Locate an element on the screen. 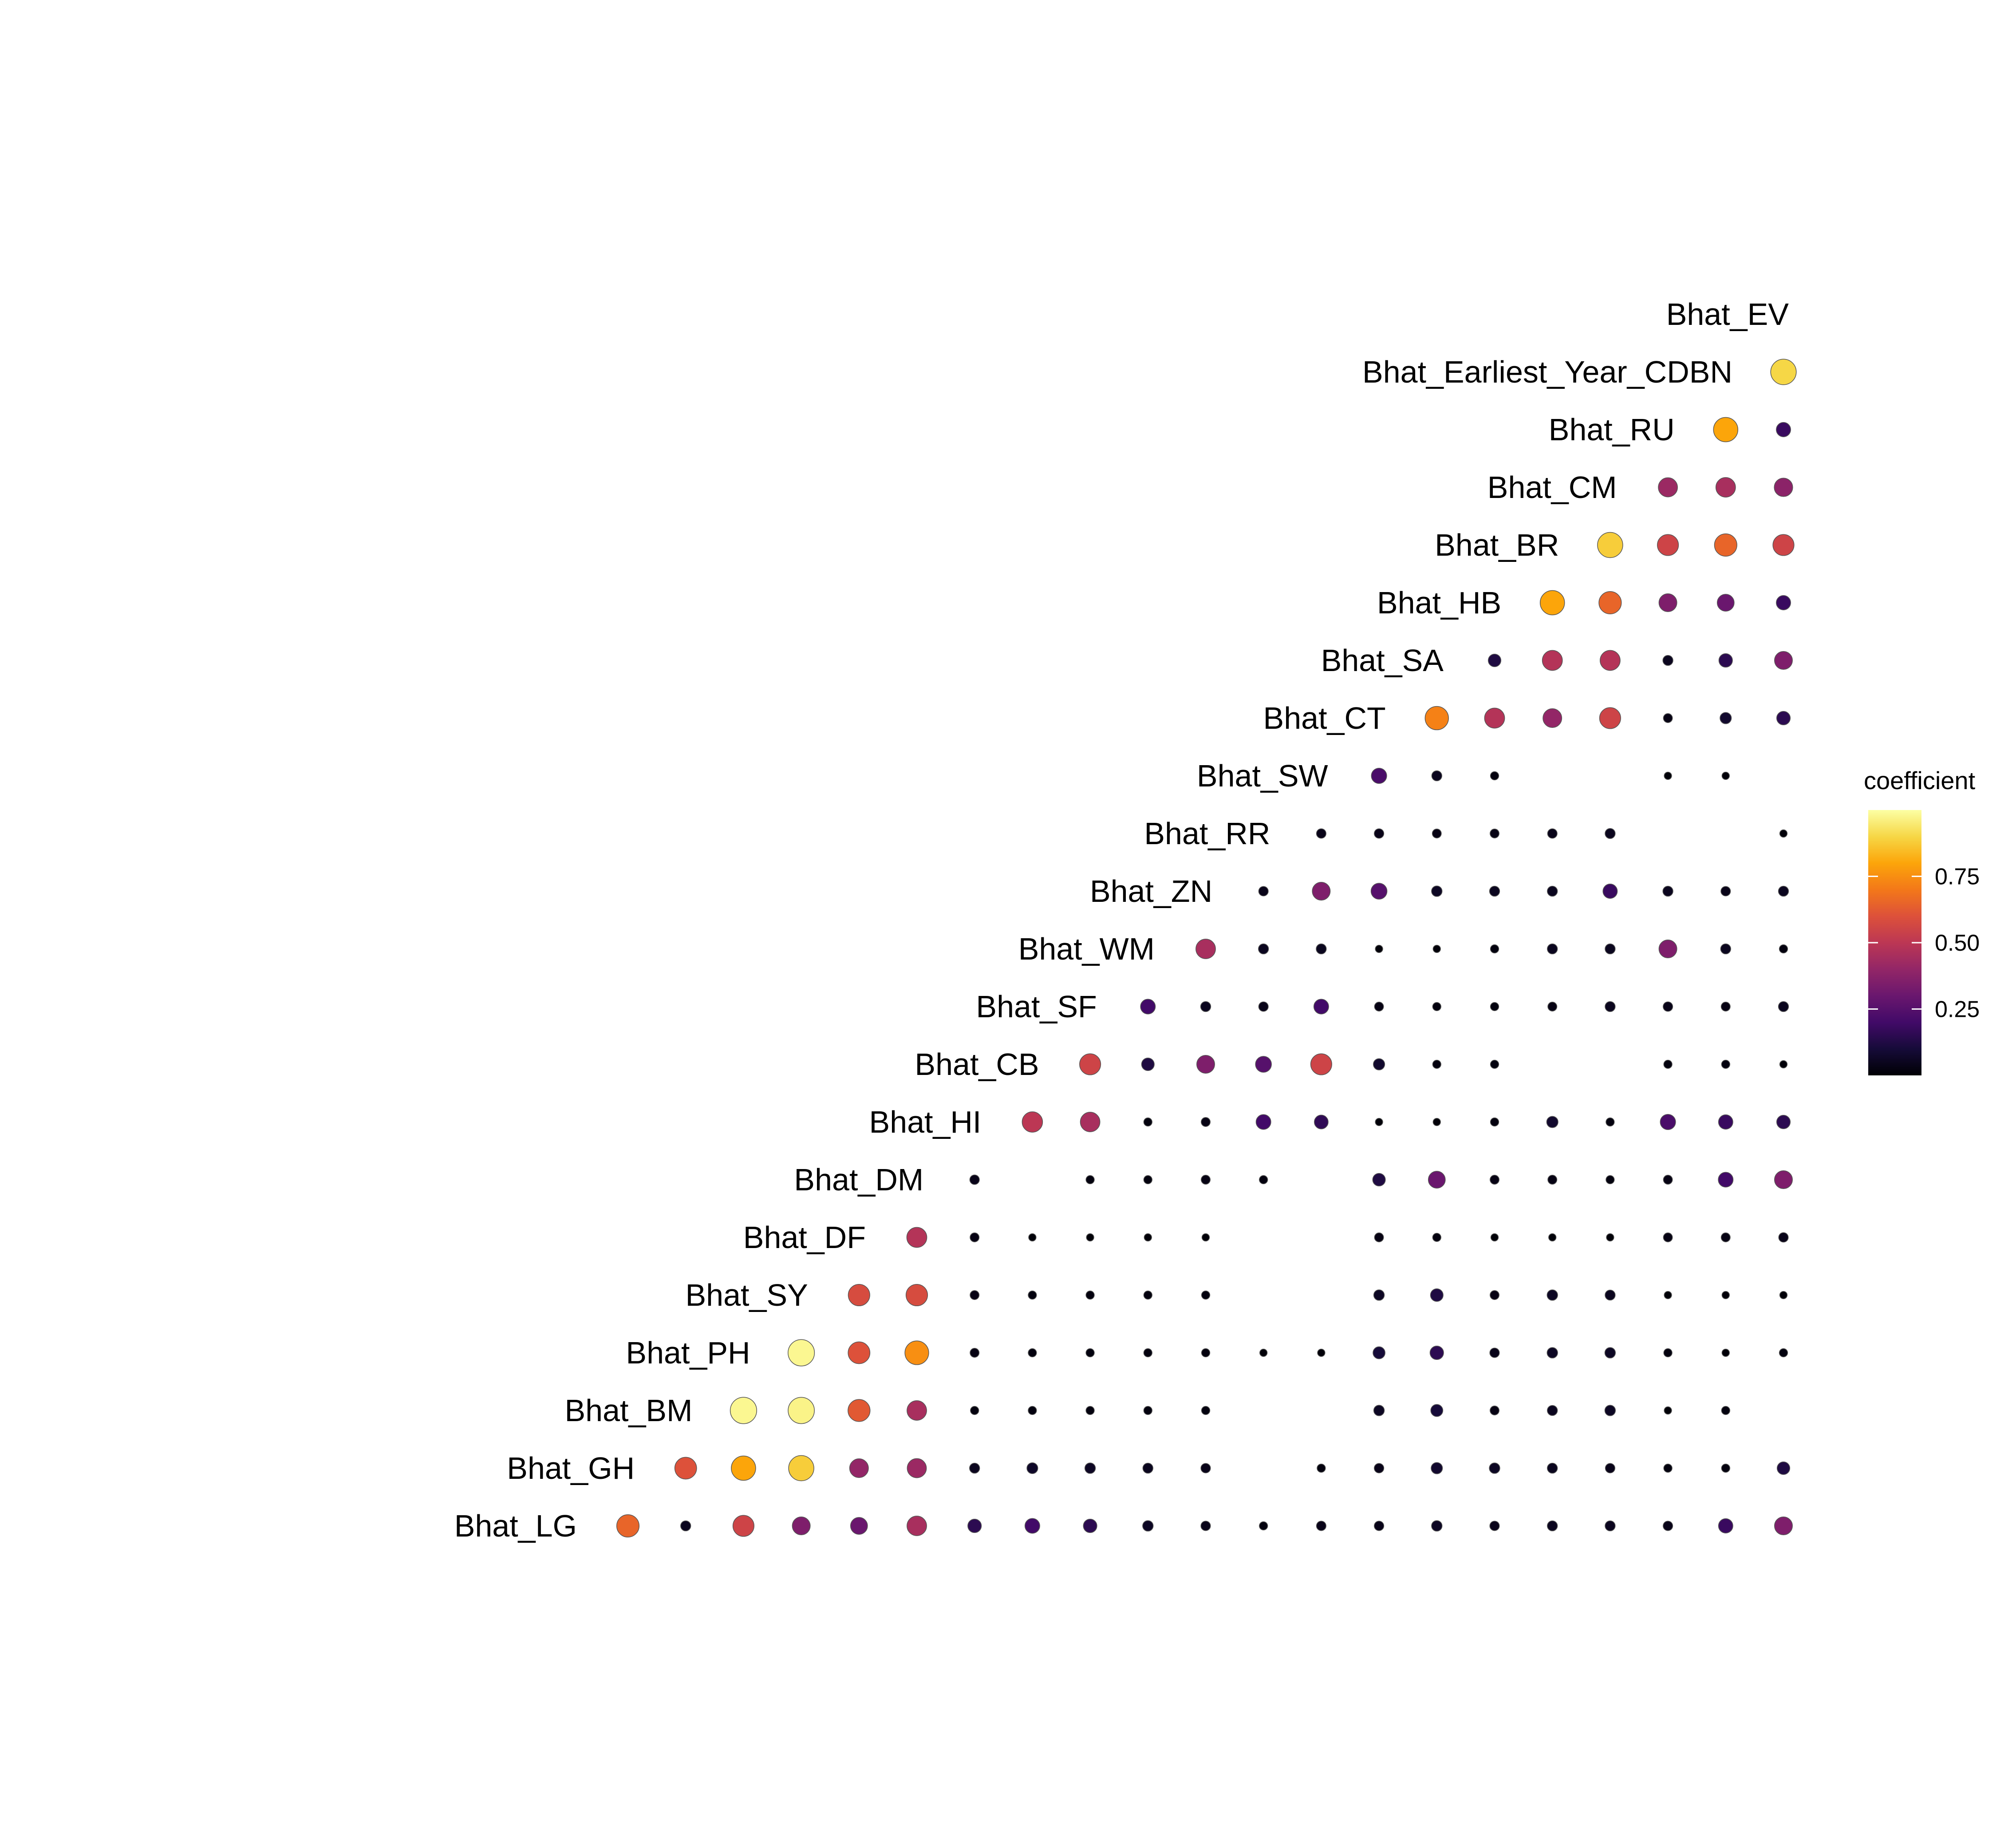 The height and width of the screenshot is (1833, 2016). variable-label: Bhat_DM is located at coordinates (858, 1179).